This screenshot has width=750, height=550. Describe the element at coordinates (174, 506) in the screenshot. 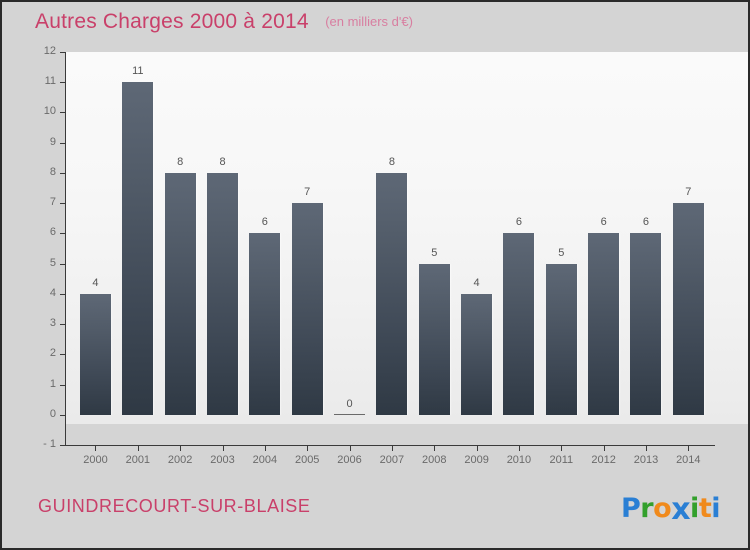

I see `city-name-label: GUINDRECOURT-SUR-BLAISE` at that location.